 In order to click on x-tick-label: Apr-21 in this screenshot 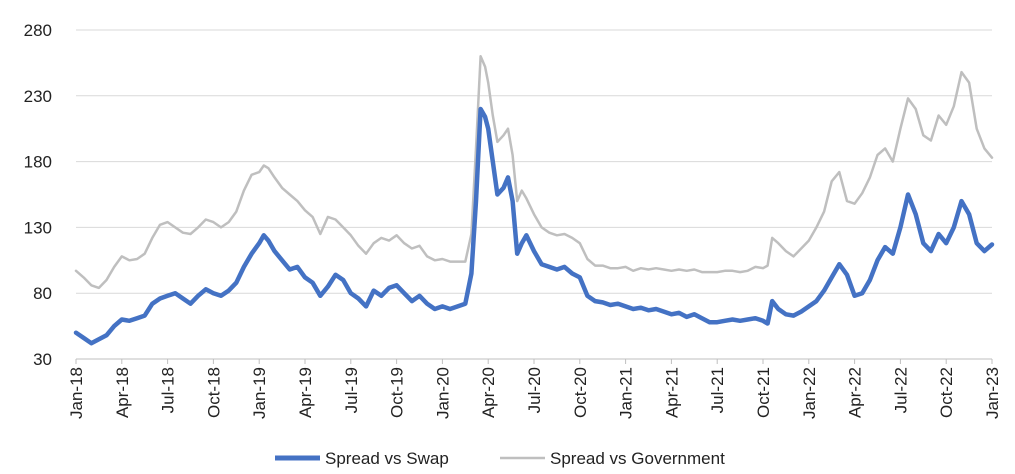, I will do `click(671, 392)`.